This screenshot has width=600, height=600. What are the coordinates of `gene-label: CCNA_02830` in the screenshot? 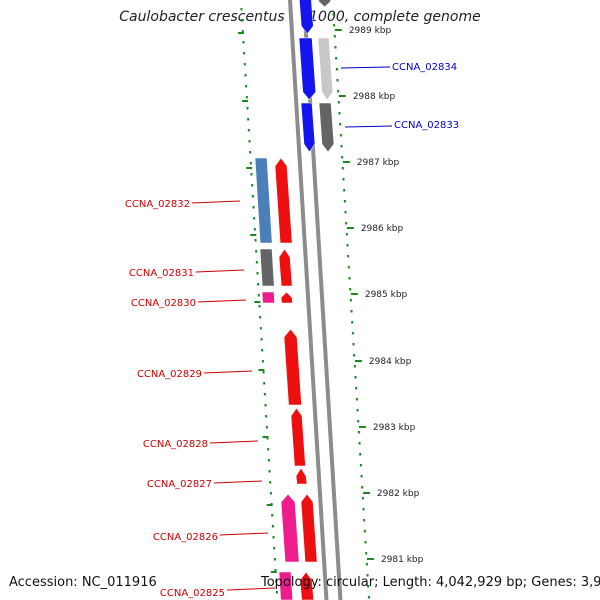 It's located at (163, 303).